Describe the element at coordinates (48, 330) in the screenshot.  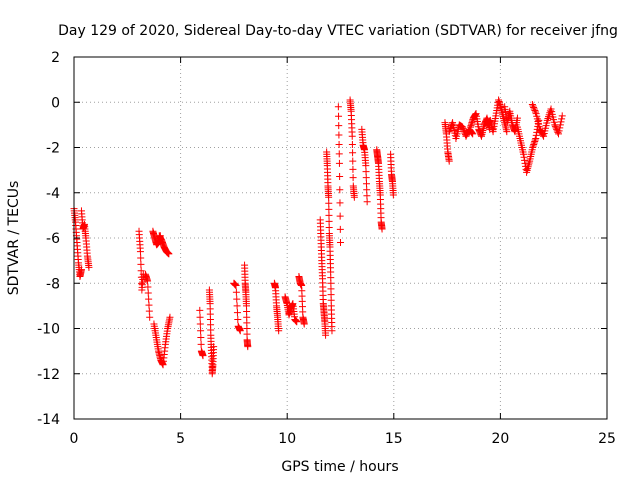
I see `y-tick-label: -10` at that location.